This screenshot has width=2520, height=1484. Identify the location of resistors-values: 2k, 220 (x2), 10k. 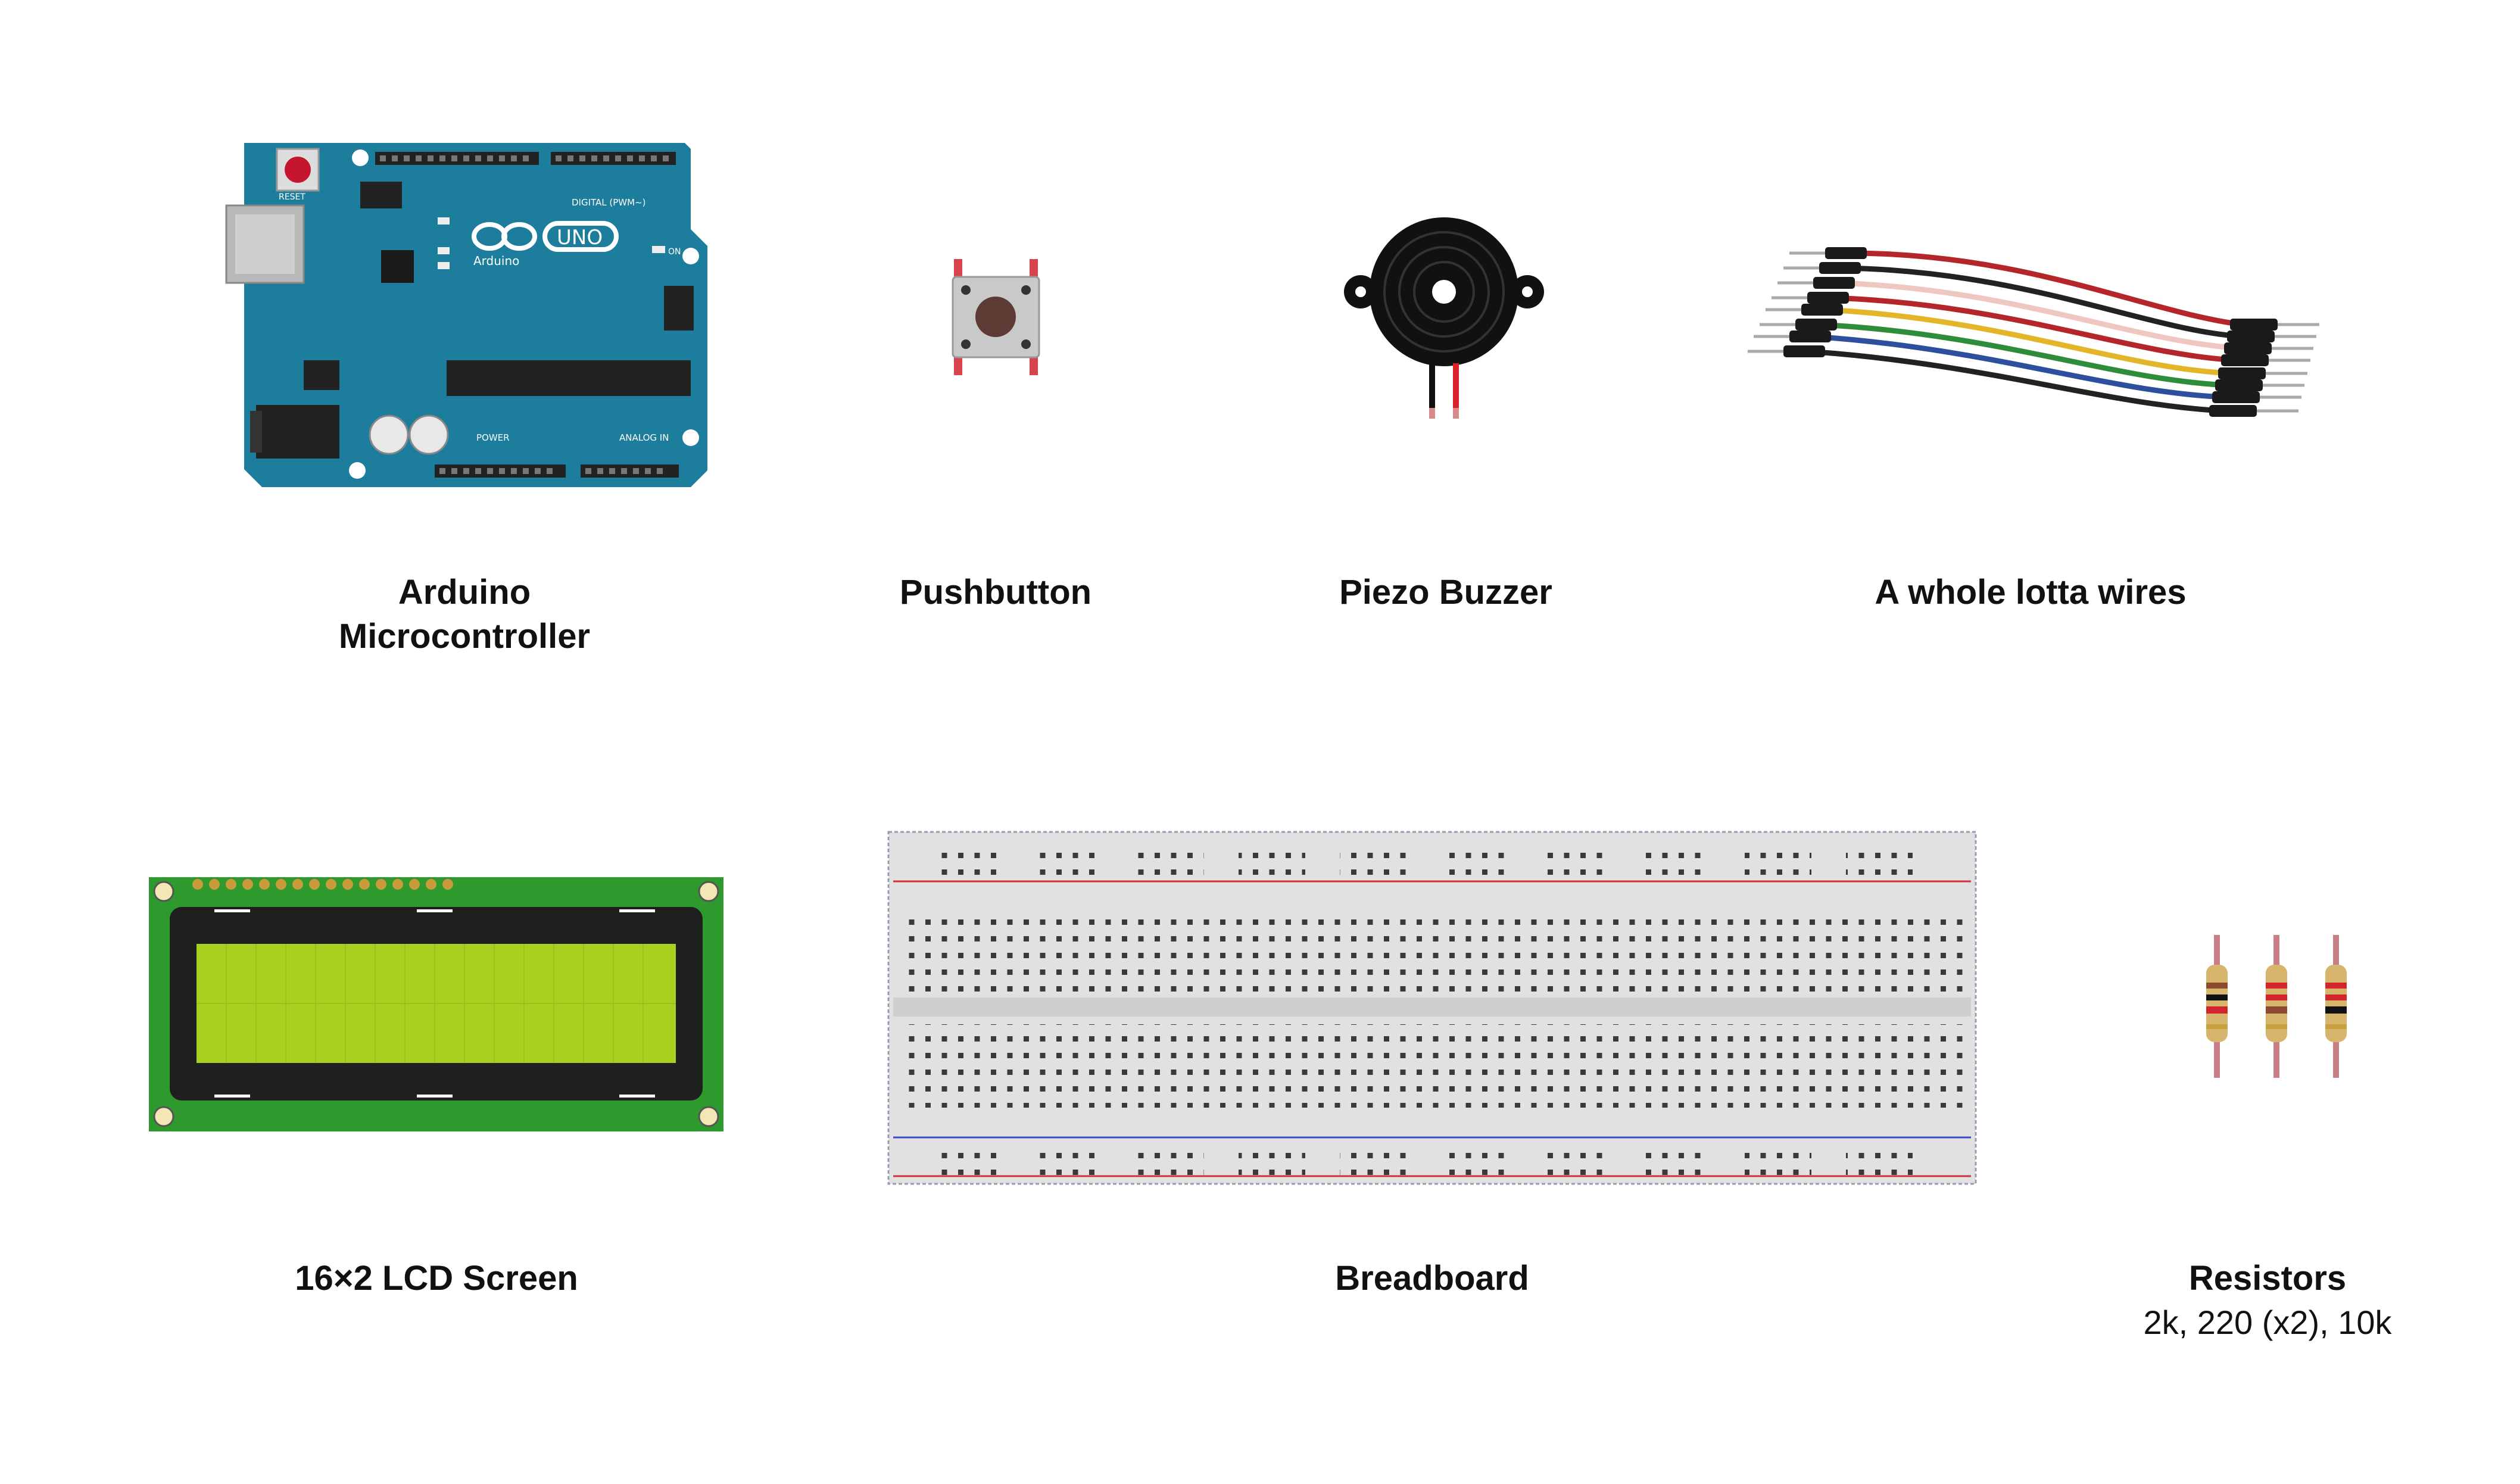
(2267, 1322).